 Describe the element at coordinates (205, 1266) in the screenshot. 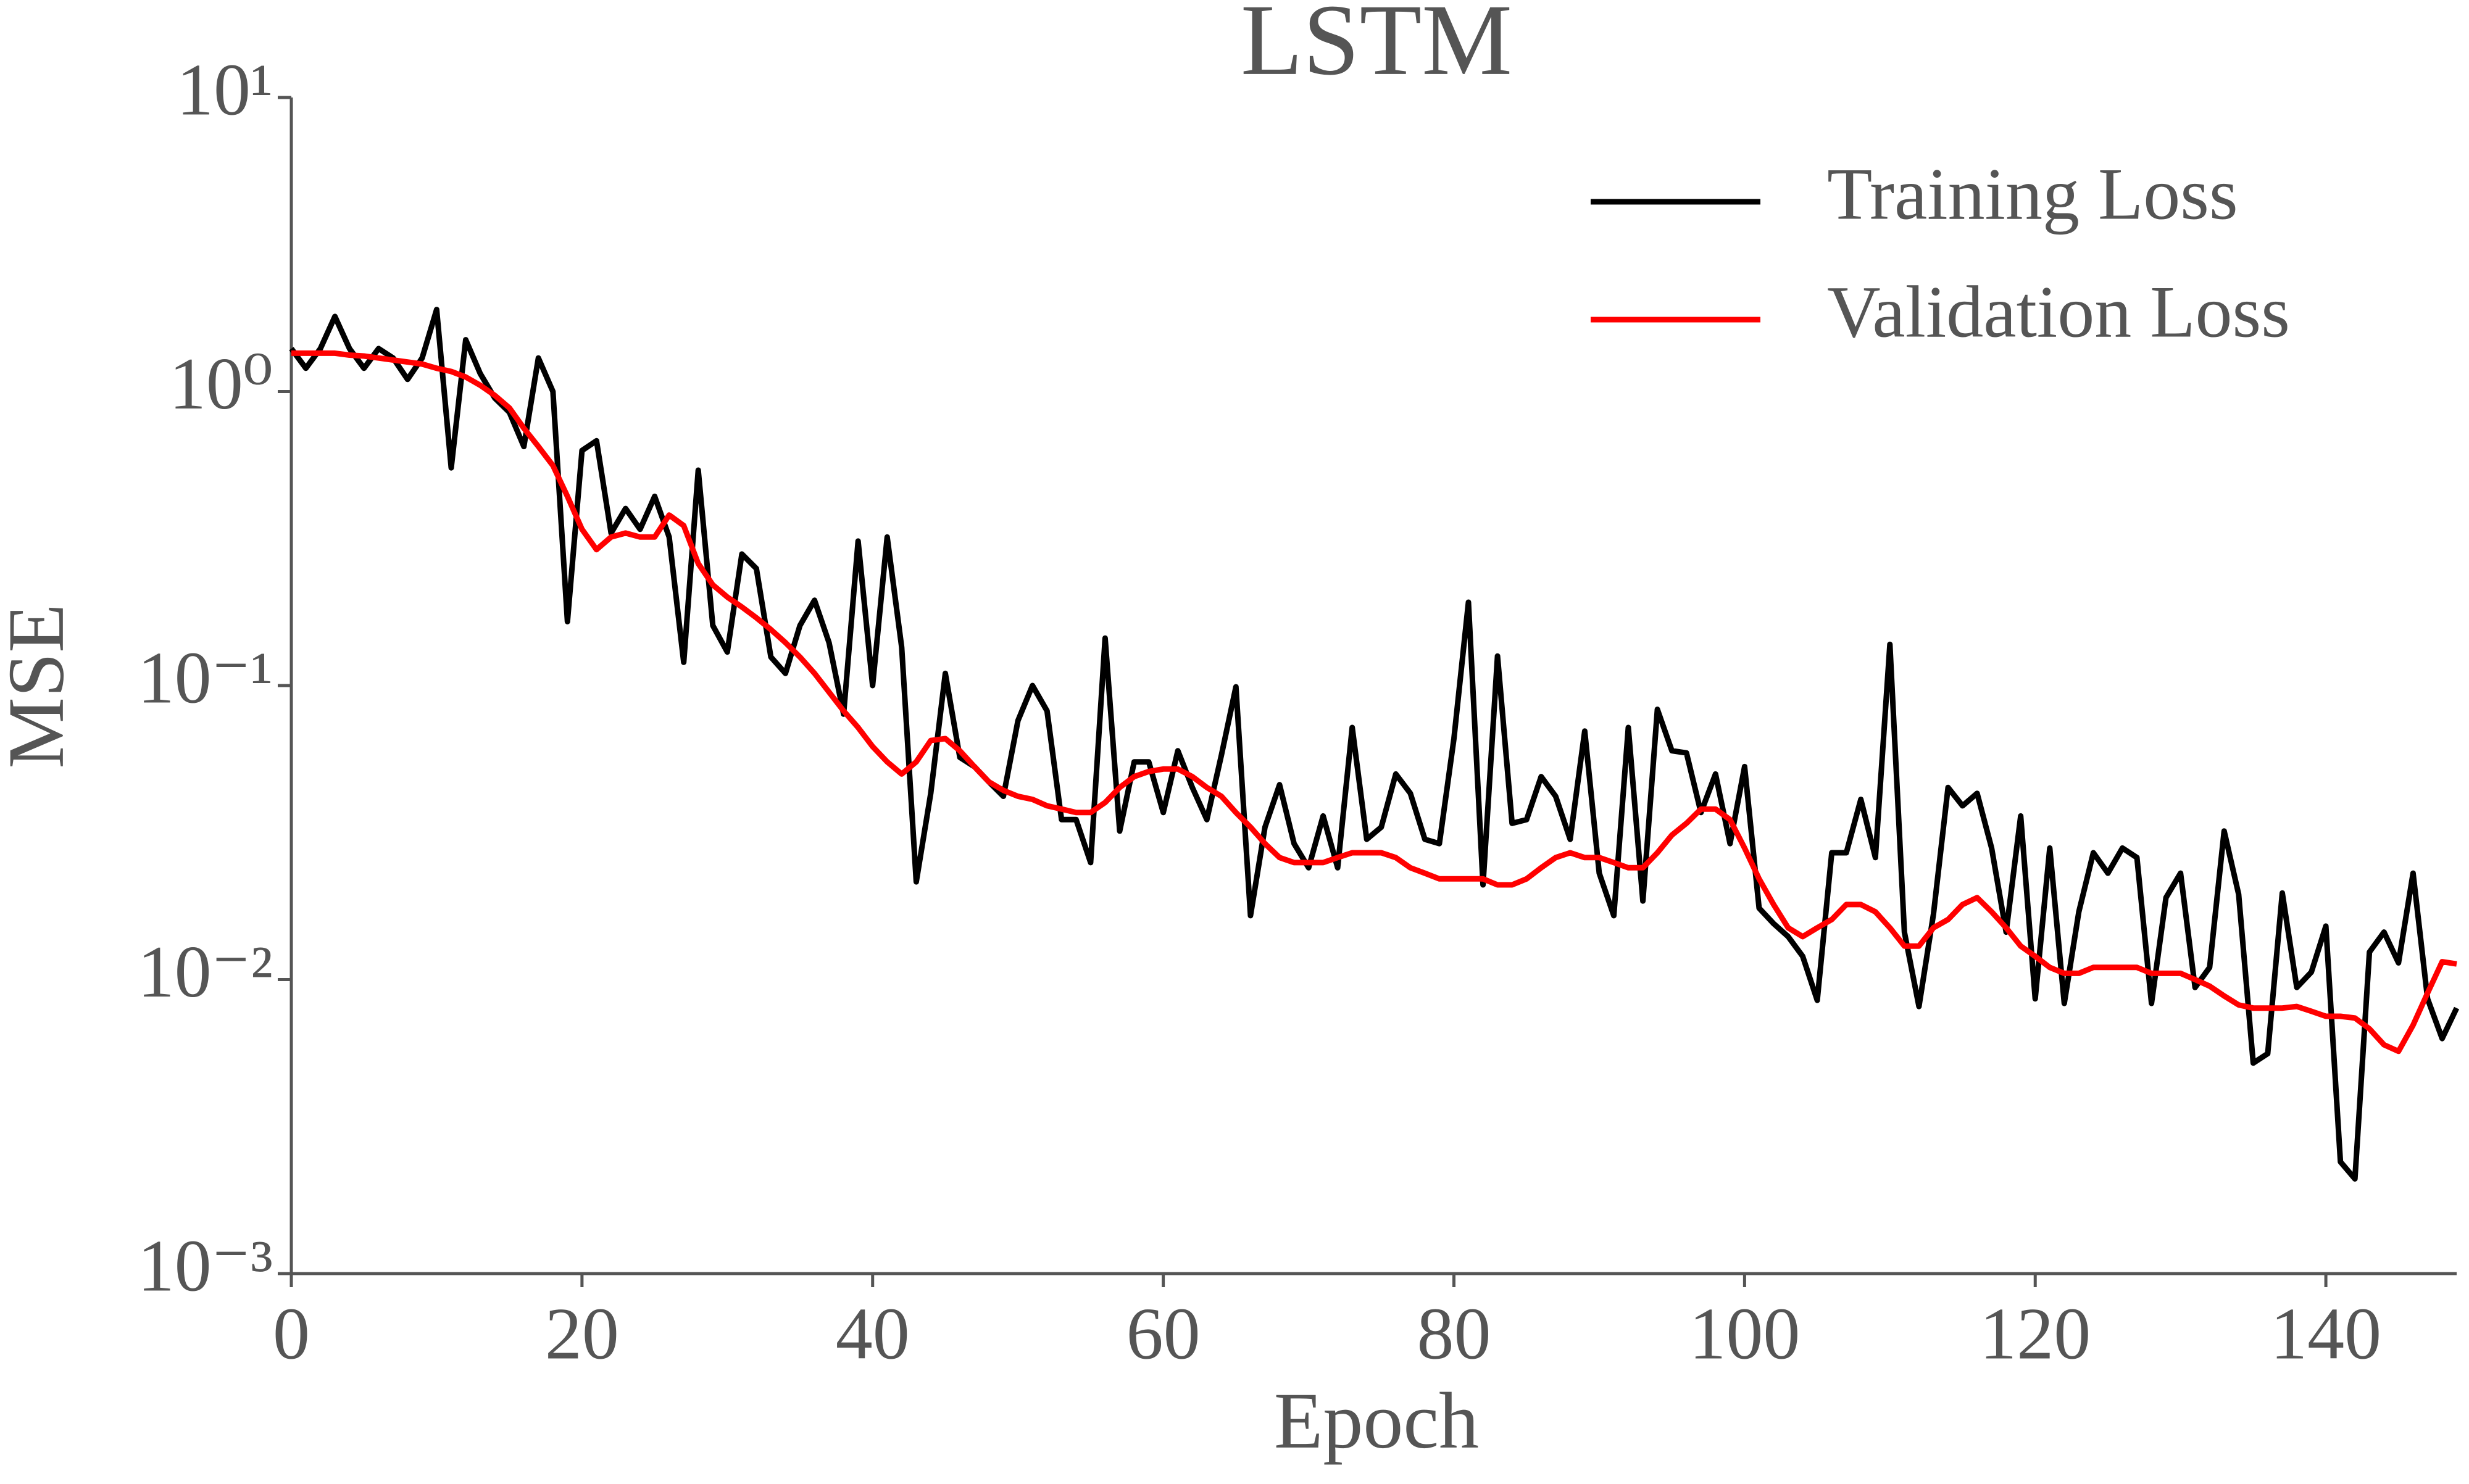

I see `y-tick-label: 10⁻³` at that location.